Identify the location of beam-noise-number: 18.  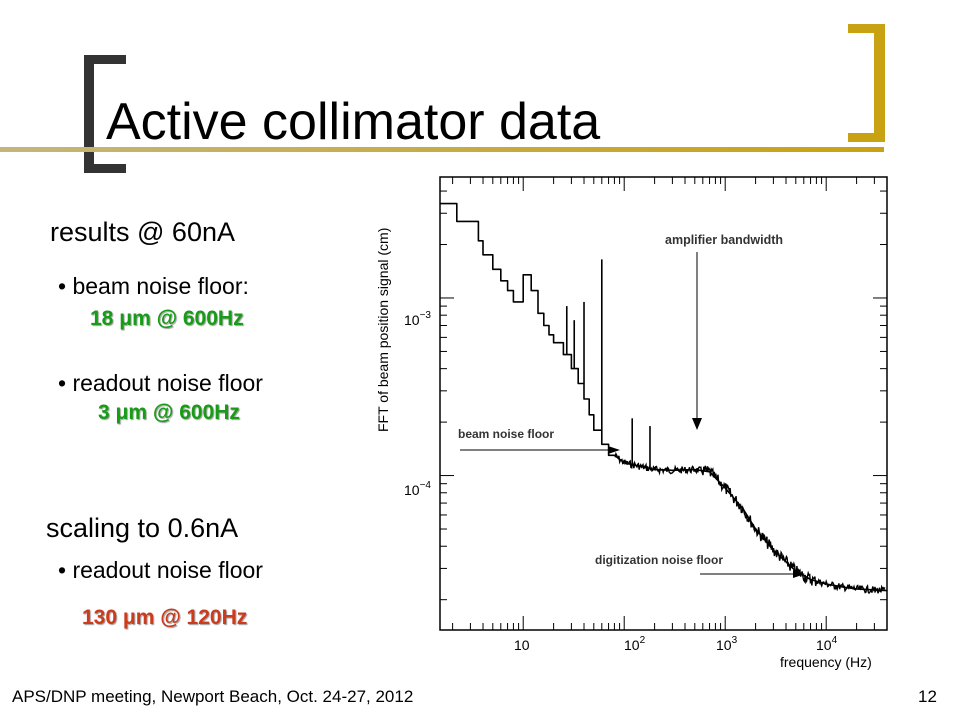
(105, 318).